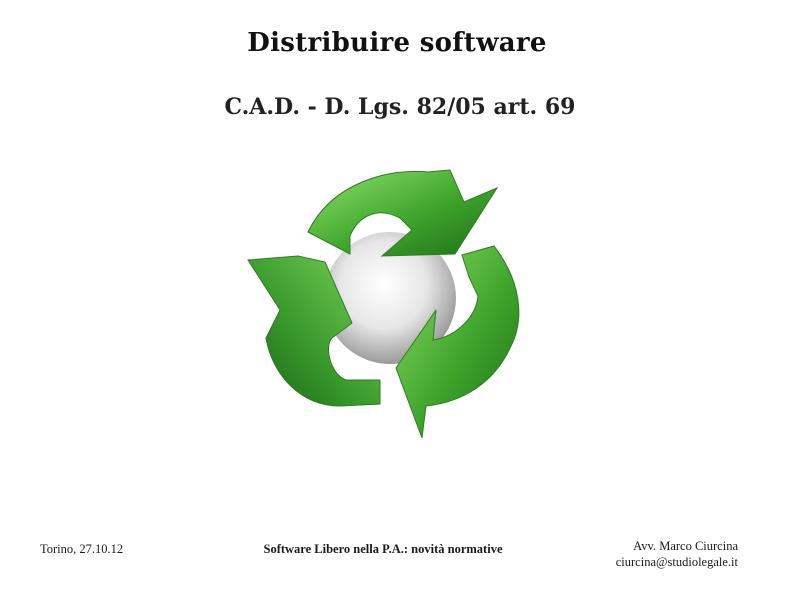 The width and height of the screenshot is (794, 595). Describe the element at coordinates (82, 549) in the screenshot. I see `footer-place-date: Torino, 27.10.12` at that location.